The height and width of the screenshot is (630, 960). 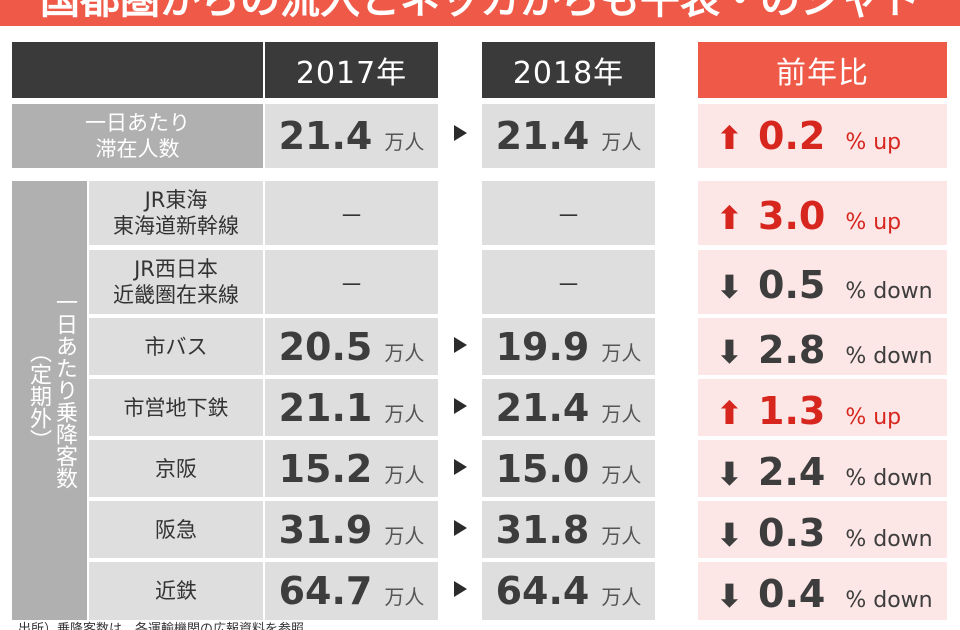 I want to click on row-label-cell: JR東海 東海道新幹線, so click(x=176, y=213).